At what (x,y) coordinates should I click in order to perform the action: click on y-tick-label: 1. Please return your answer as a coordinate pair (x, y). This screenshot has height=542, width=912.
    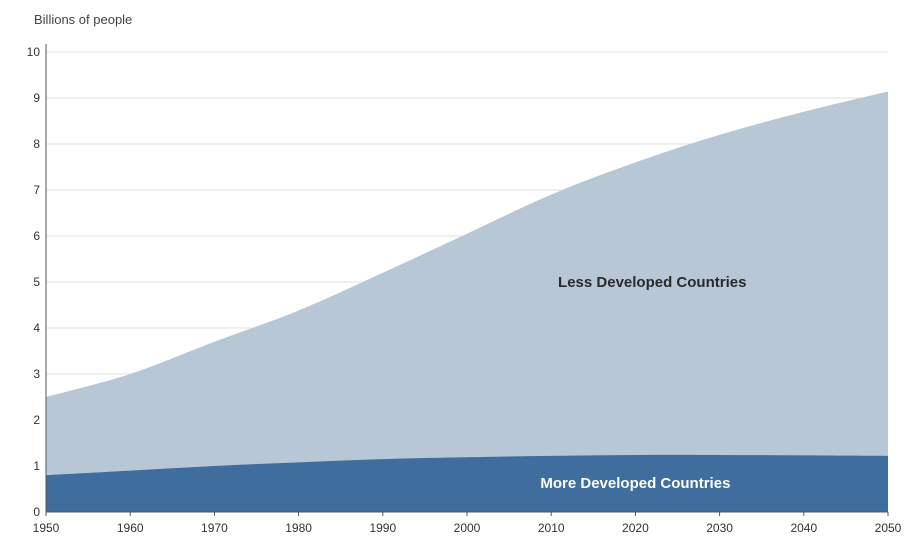
    Looking at the image, I should click on (36, 466).